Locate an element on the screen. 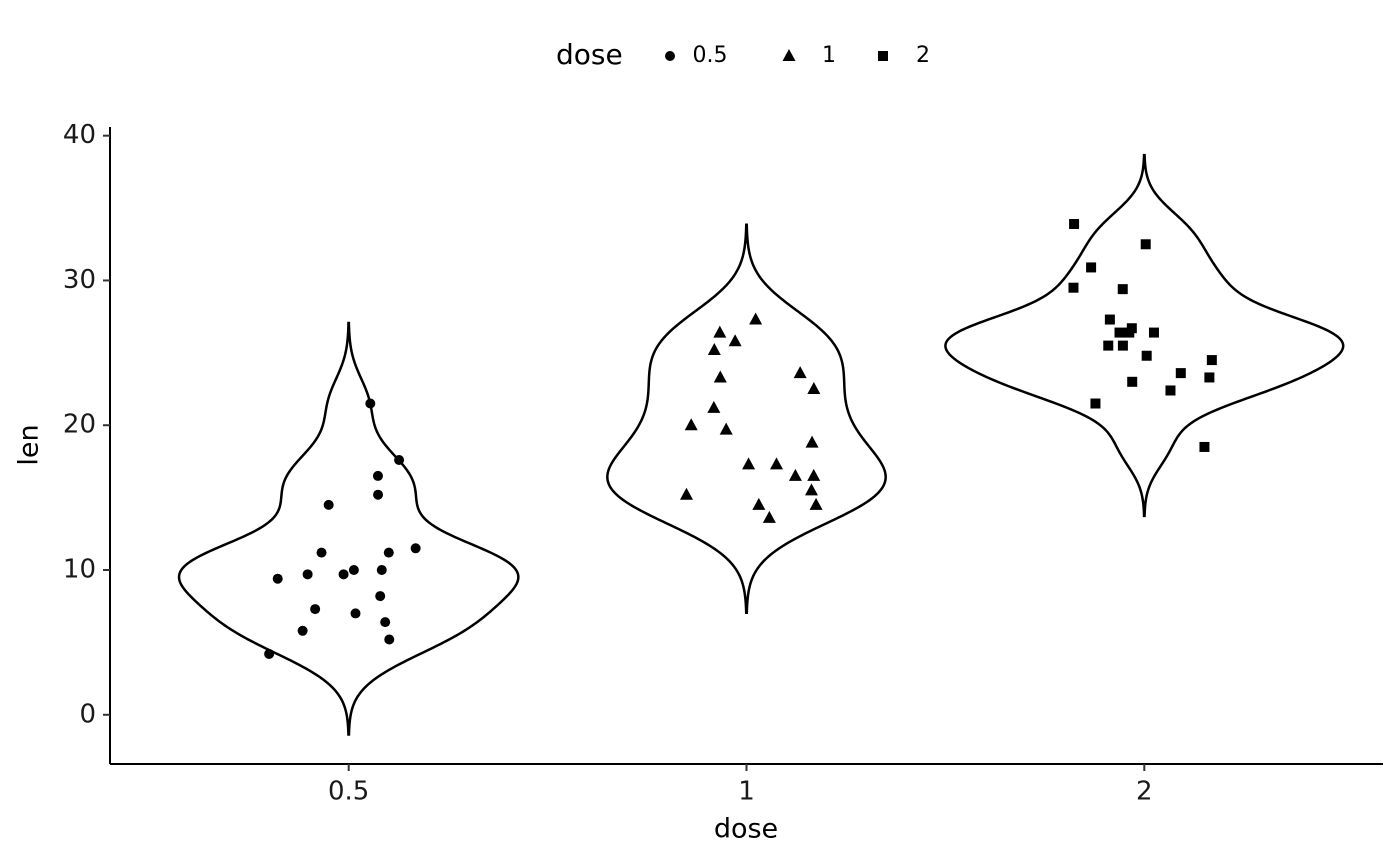  y-tick-label: 0 is located at coordinates (87, 714).